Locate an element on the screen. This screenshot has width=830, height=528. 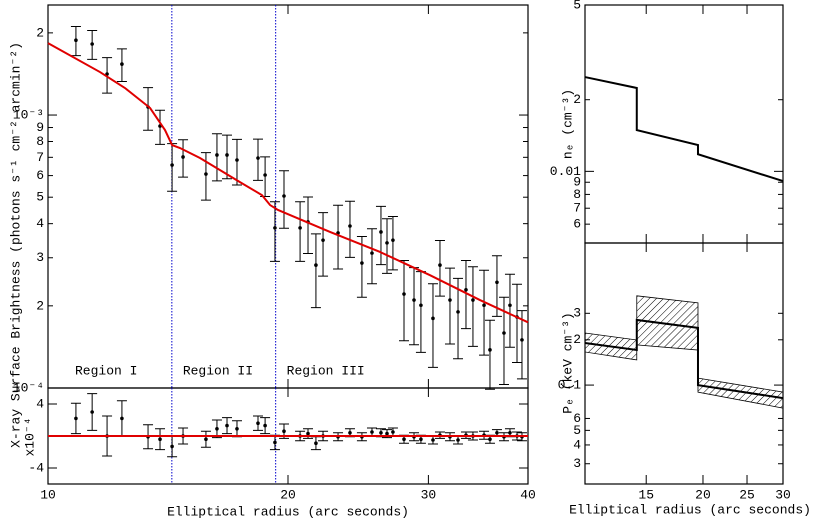
x-tick-label: 20 is located at coordinates (703, 494).